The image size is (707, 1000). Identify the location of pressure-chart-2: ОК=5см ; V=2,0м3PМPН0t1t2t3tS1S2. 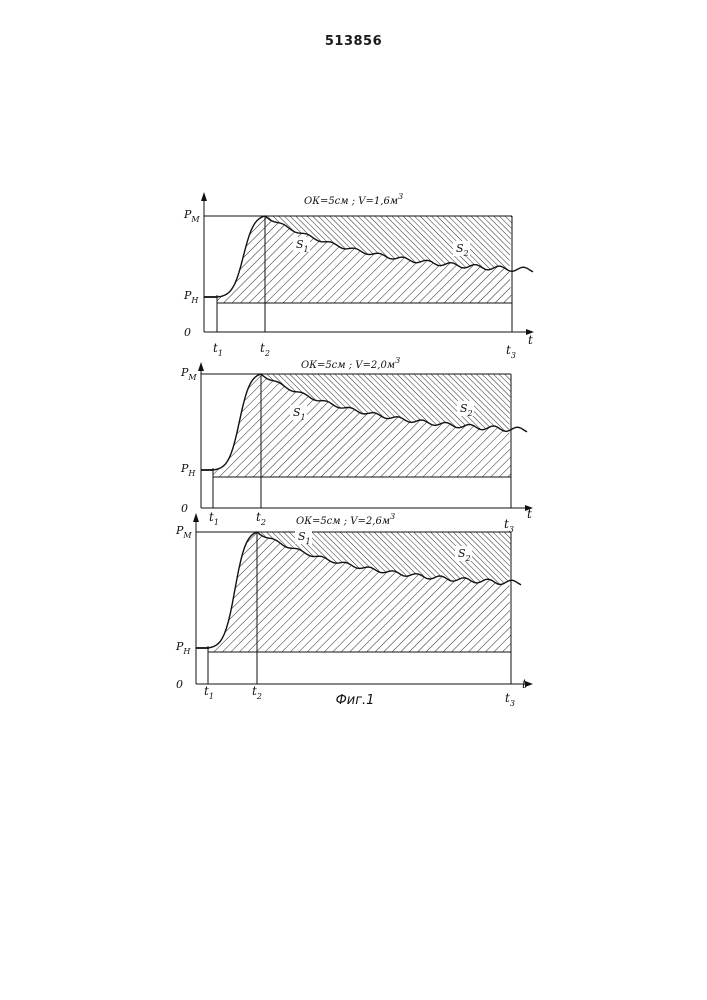
(356, 445).